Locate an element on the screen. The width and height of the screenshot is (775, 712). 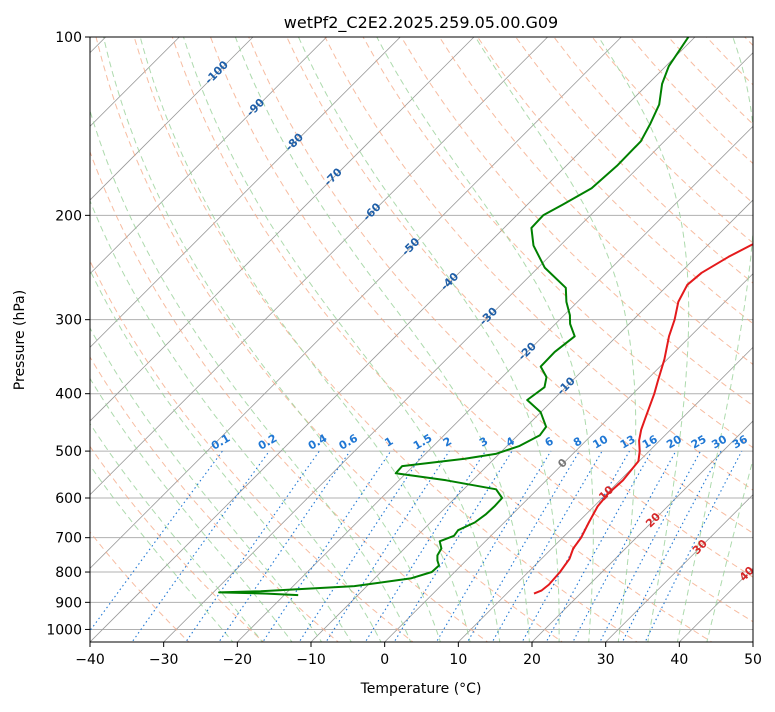
y-tick-label: 300 is located at coordinates (68, 321).